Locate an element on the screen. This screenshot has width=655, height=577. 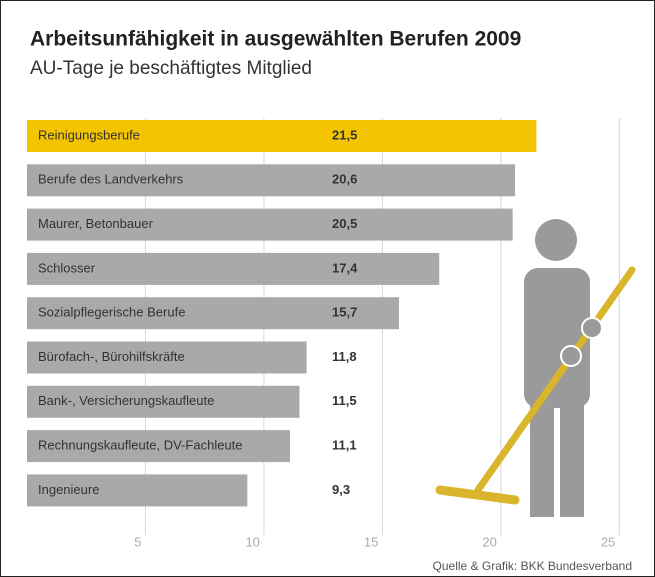
category-label: Bank-, Versicherungskaufleute is located at coordinates (126, 400).